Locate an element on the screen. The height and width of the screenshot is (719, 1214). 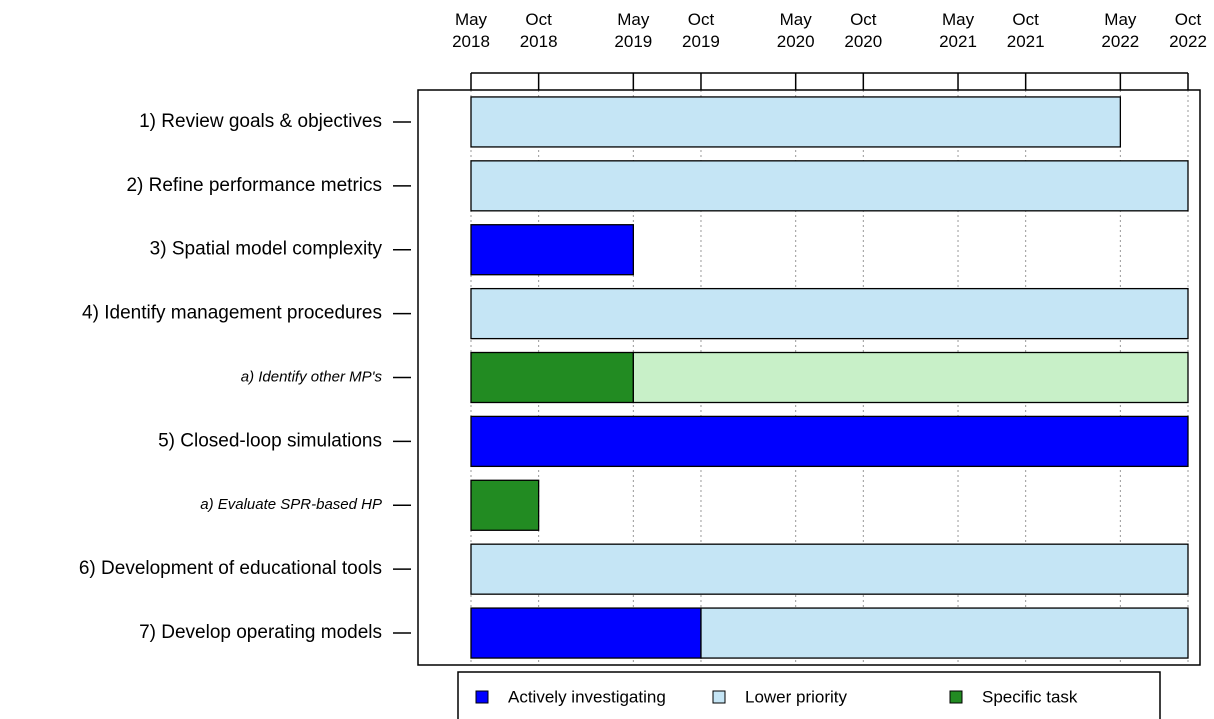
task-label: 6) Development of educational tools is located at coordinates (230, 568).